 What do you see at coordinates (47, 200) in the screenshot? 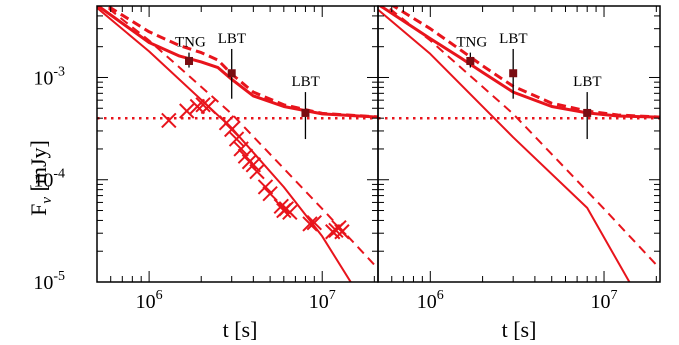
I see `y-axis-label-sub: ν` at bounding box center [47, 200].